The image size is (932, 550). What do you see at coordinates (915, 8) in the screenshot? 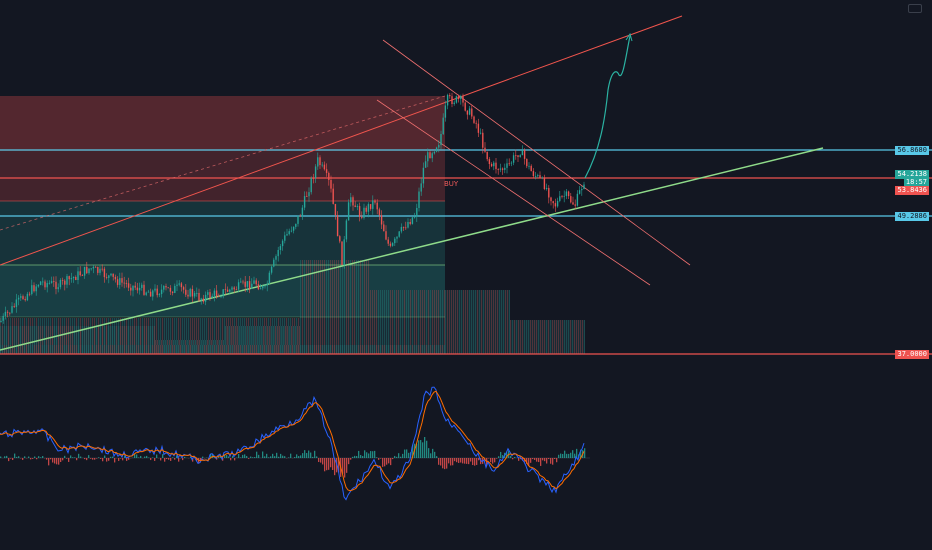
I see `maximize-button` at bounding box center [915, 8].